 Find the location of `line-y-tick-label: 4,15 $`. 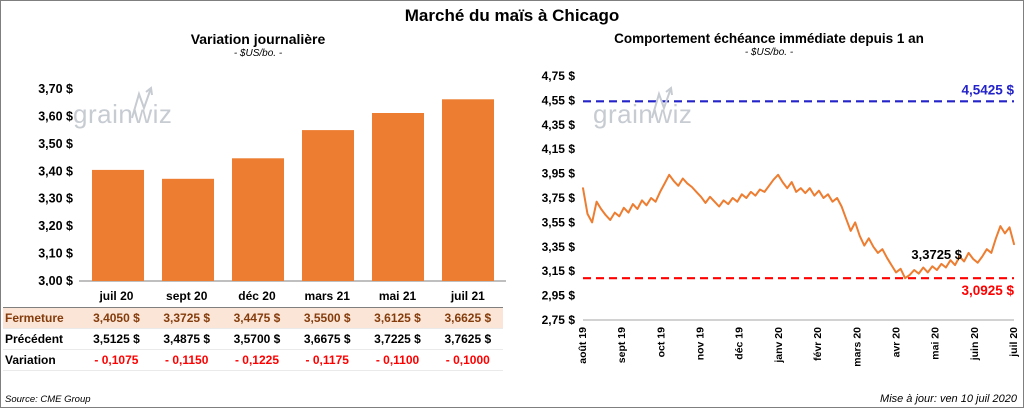

line-y-tick-label: 4,15 $ is located at coordinates (559, 149).